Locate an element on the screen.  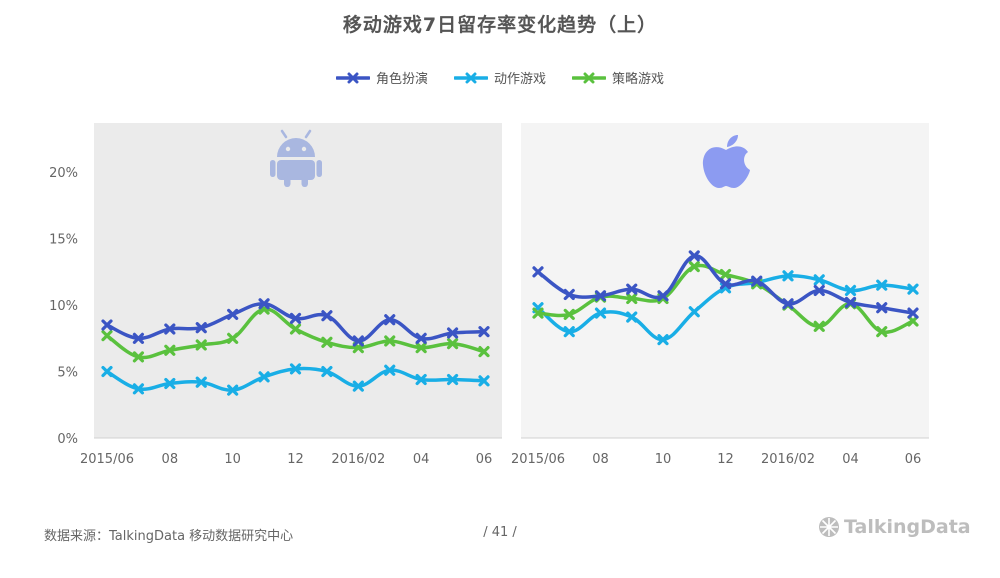
y-tick-label: 10% is located at coordinates (63, 306).